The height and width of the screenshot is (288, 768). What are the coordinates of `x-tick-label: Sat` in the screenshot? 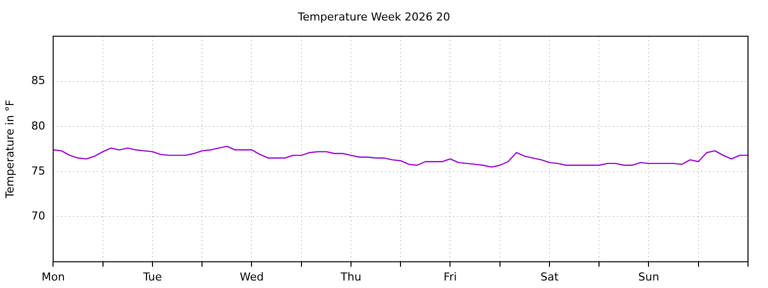 It's located at (550, 277).